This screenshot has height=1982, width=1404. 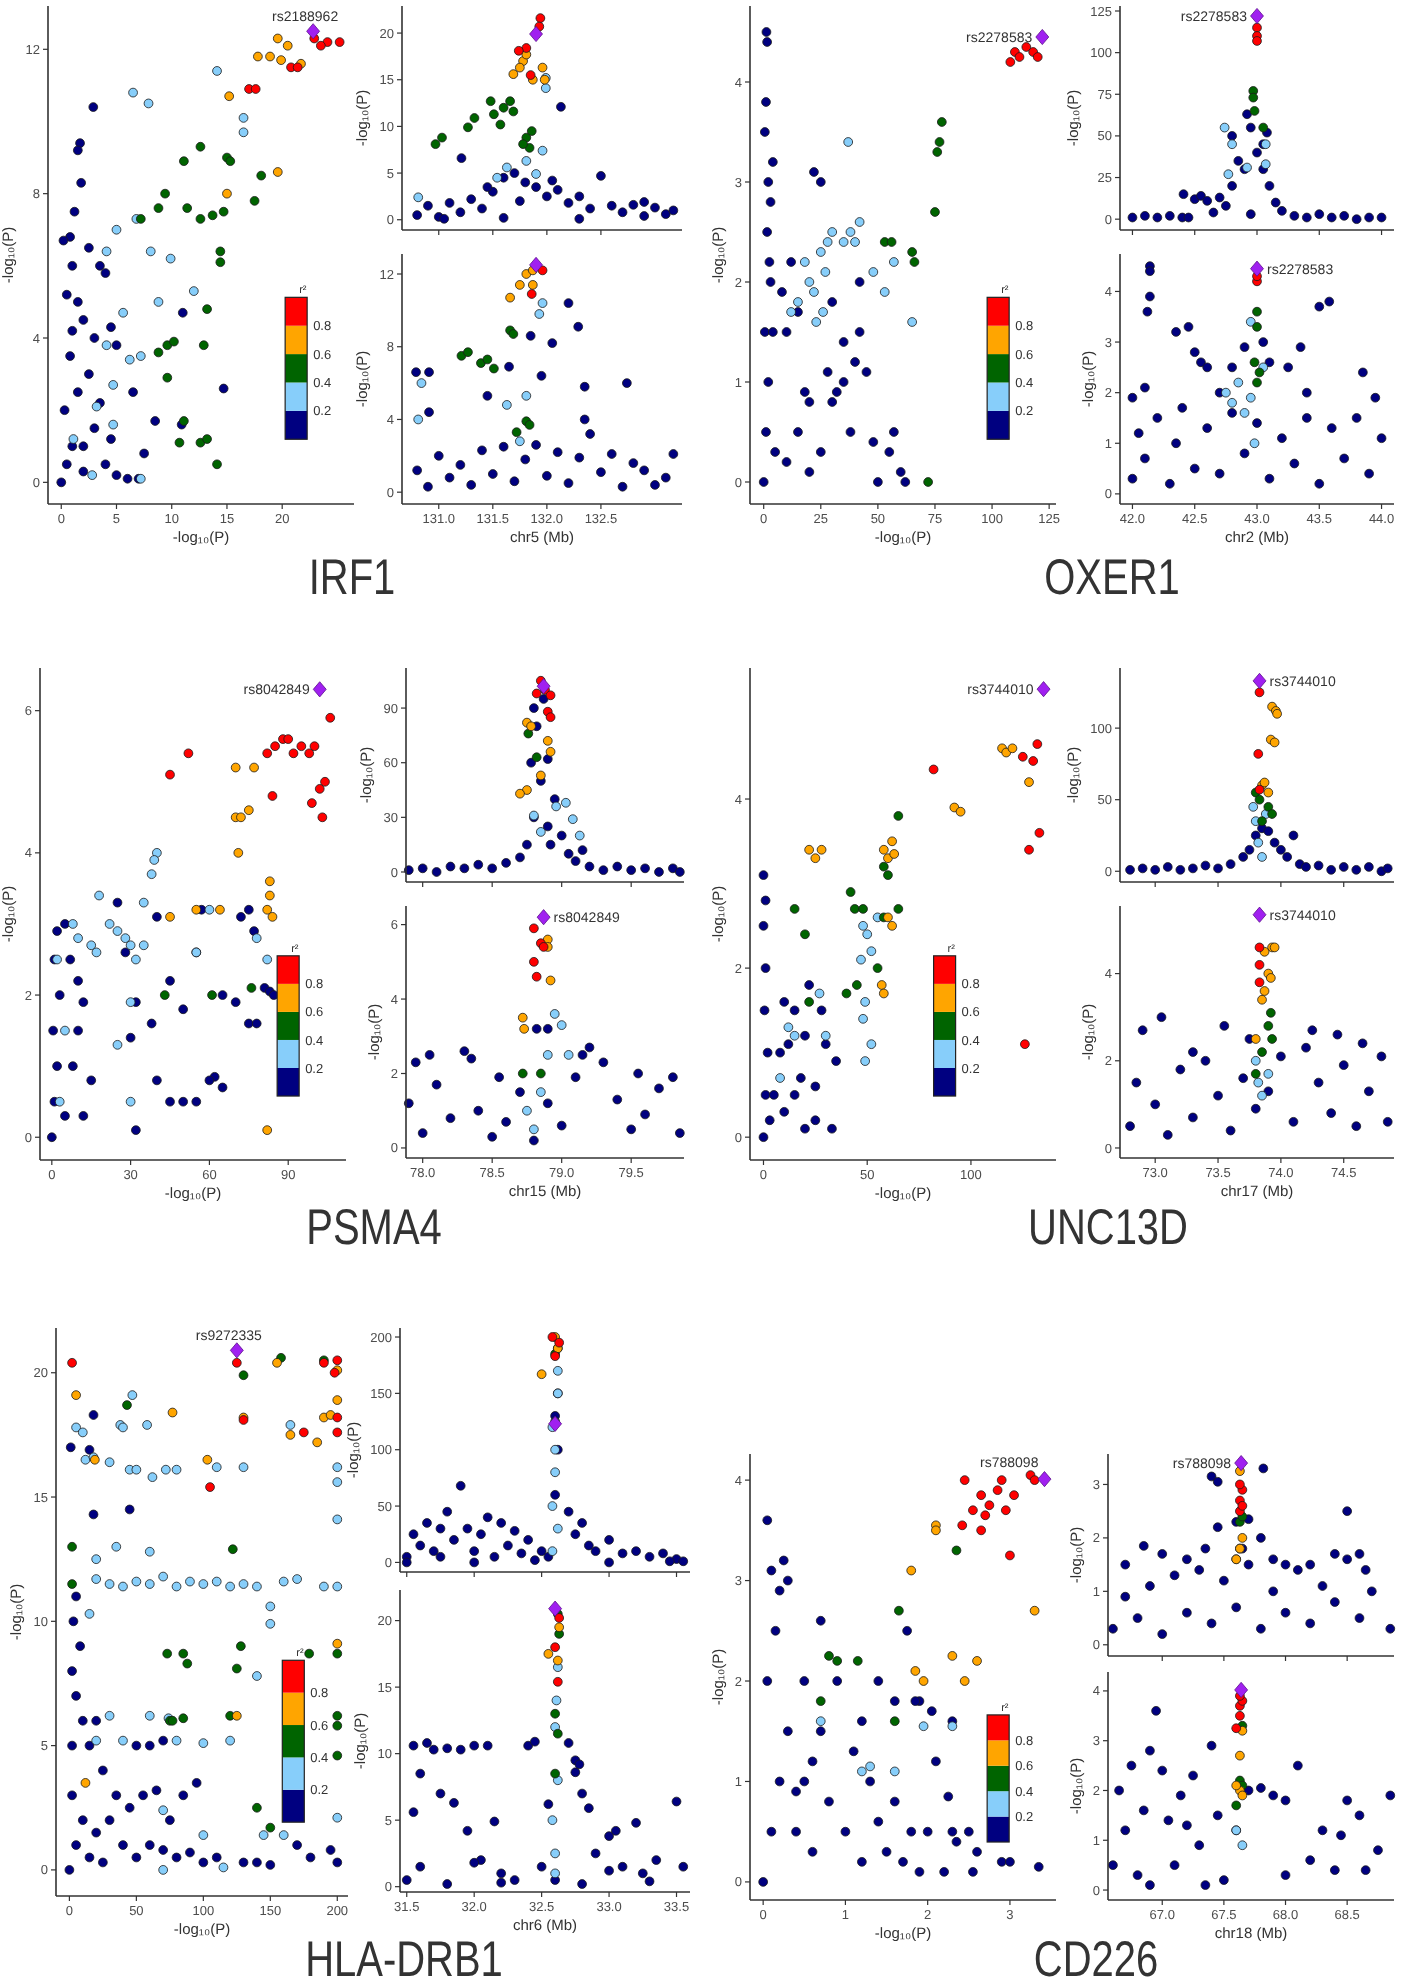 What do you see at coordinates (374, 1227) in the screenshot?
I see `text: PSMA4` at bounding box center [374, 1227].